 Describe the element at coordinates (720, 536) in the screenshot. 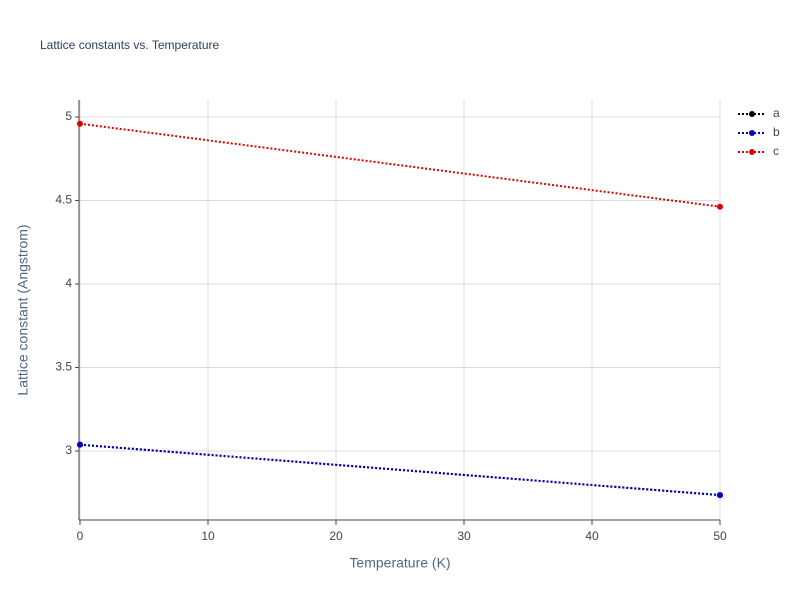

I see `x-tick-label: 50` at that location.